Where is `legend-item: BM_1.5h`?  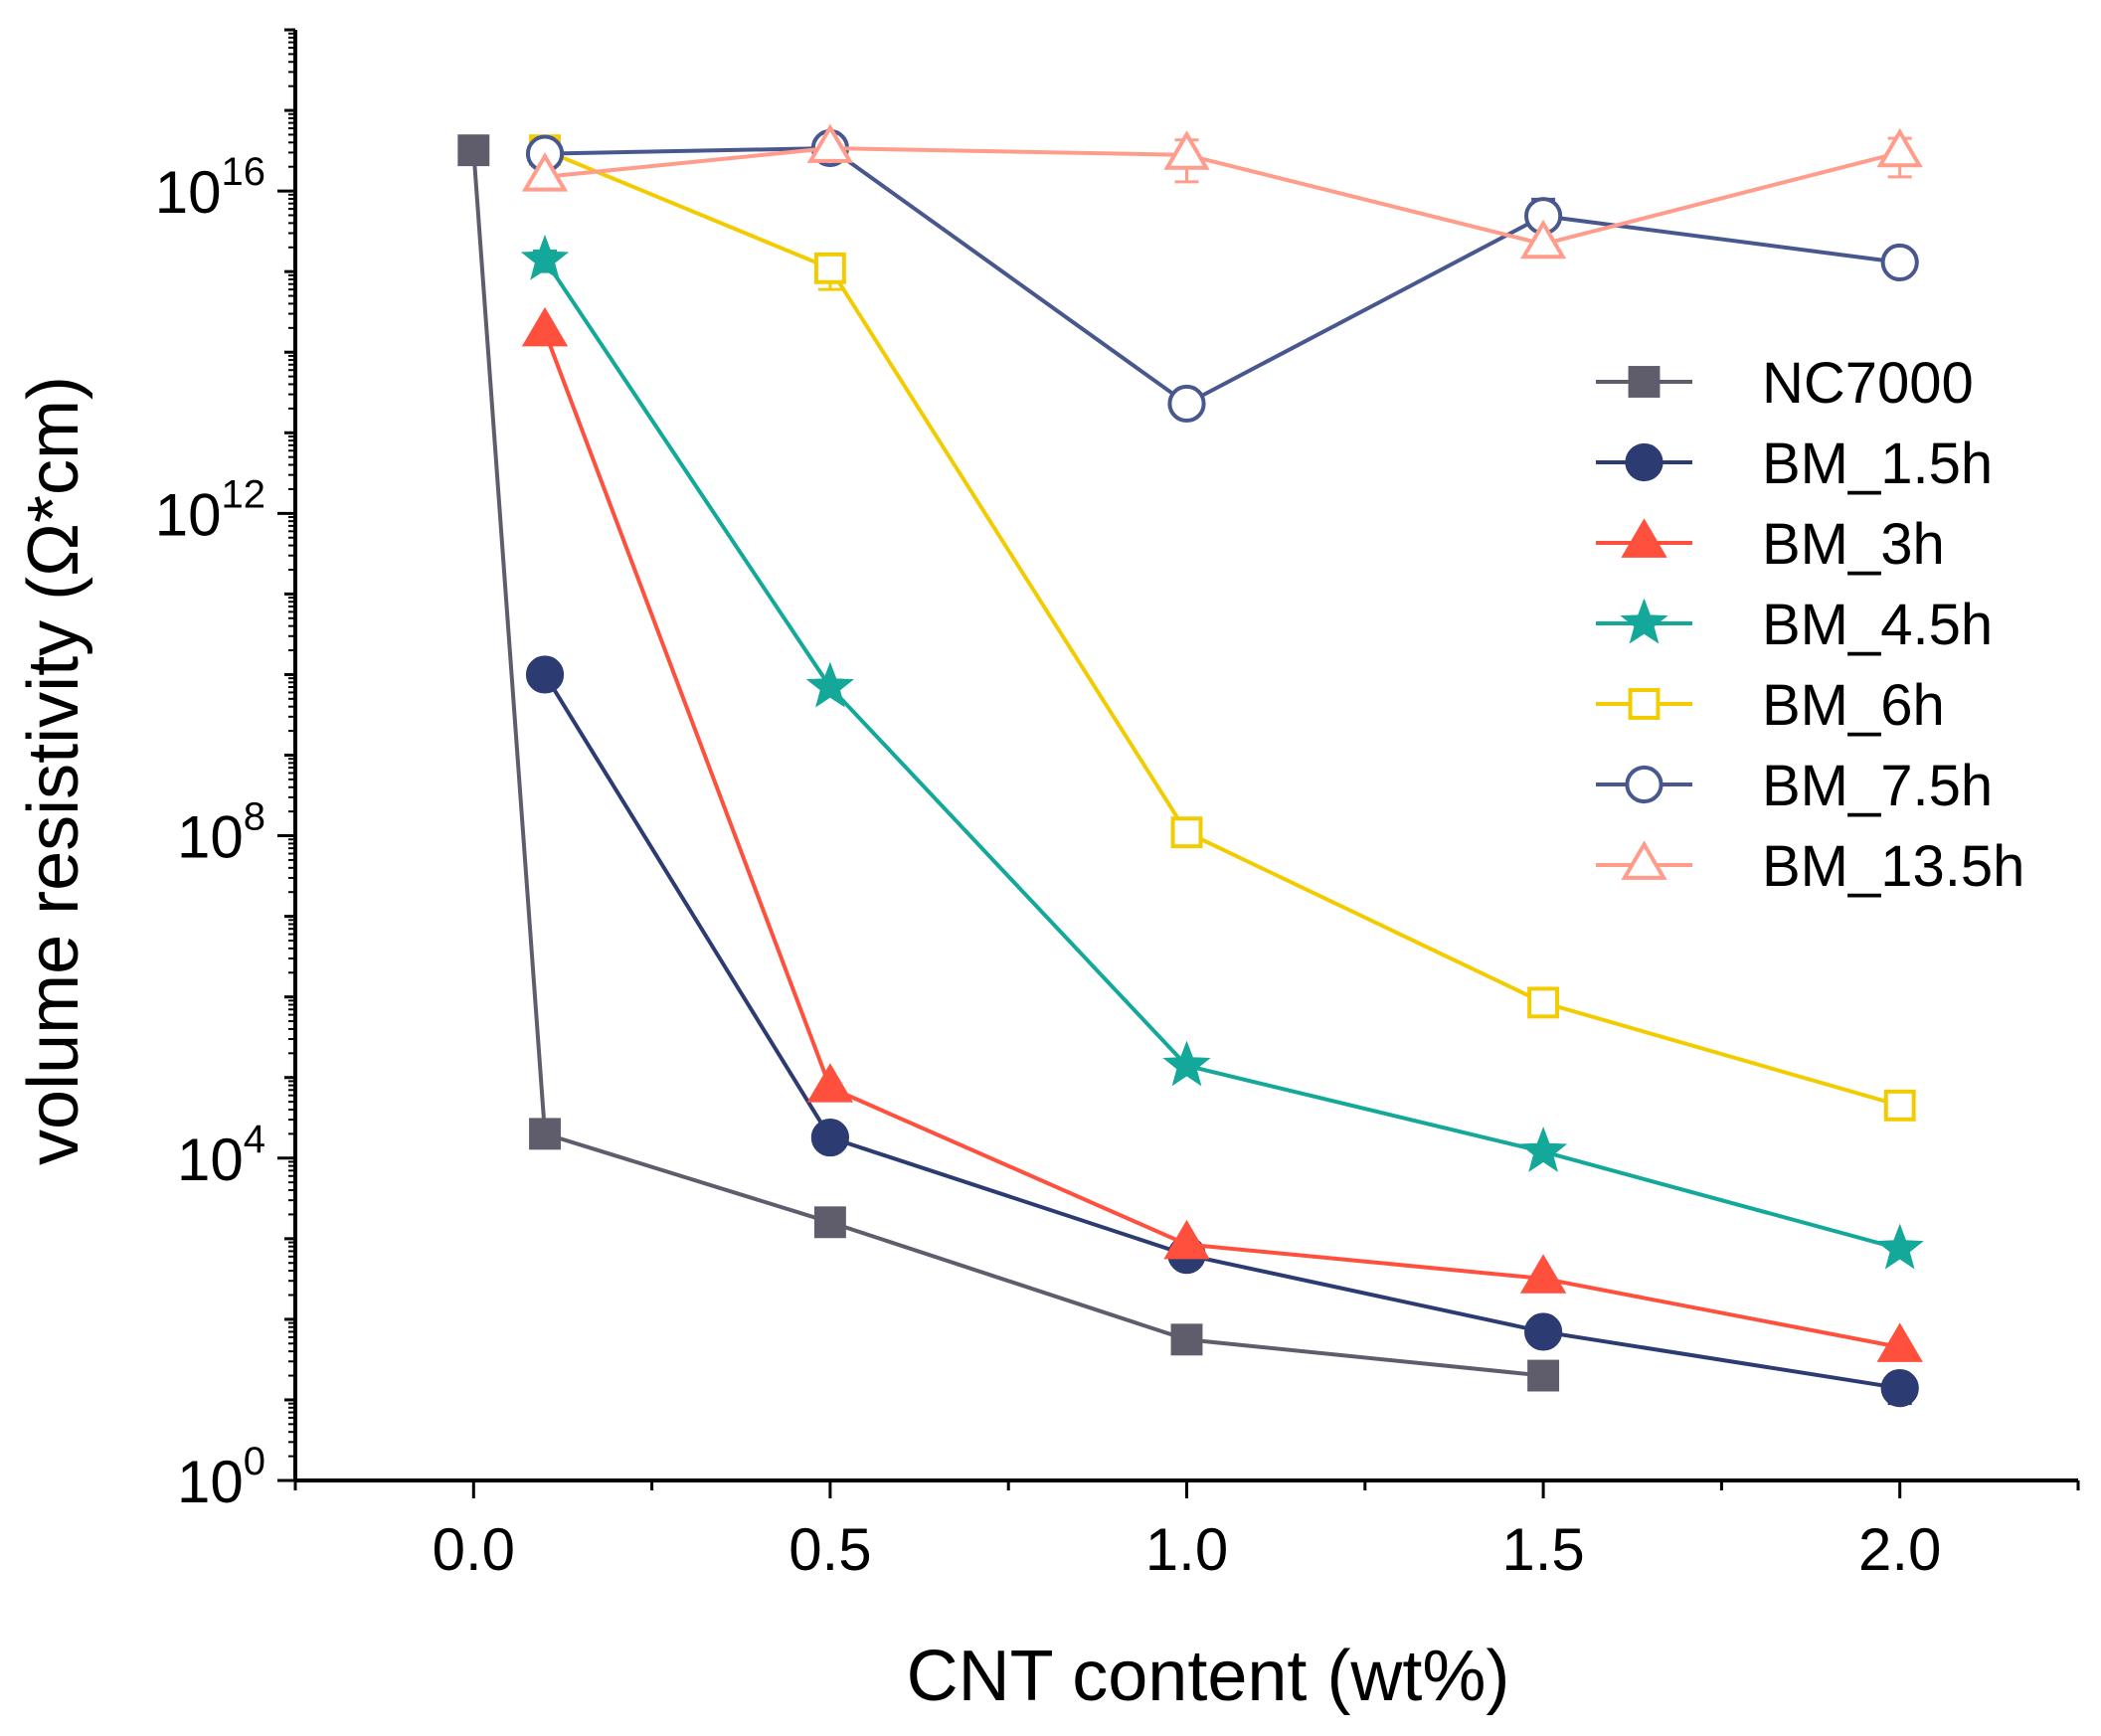 legend-item: BM_1.5h is located at coordinates (1794, 464).